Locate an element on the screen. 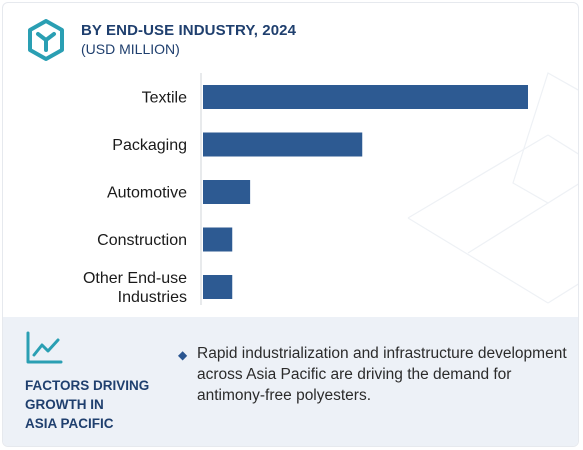 This screenshot has height=450, width=583. bar-textile is located at coordinates (365, 97).